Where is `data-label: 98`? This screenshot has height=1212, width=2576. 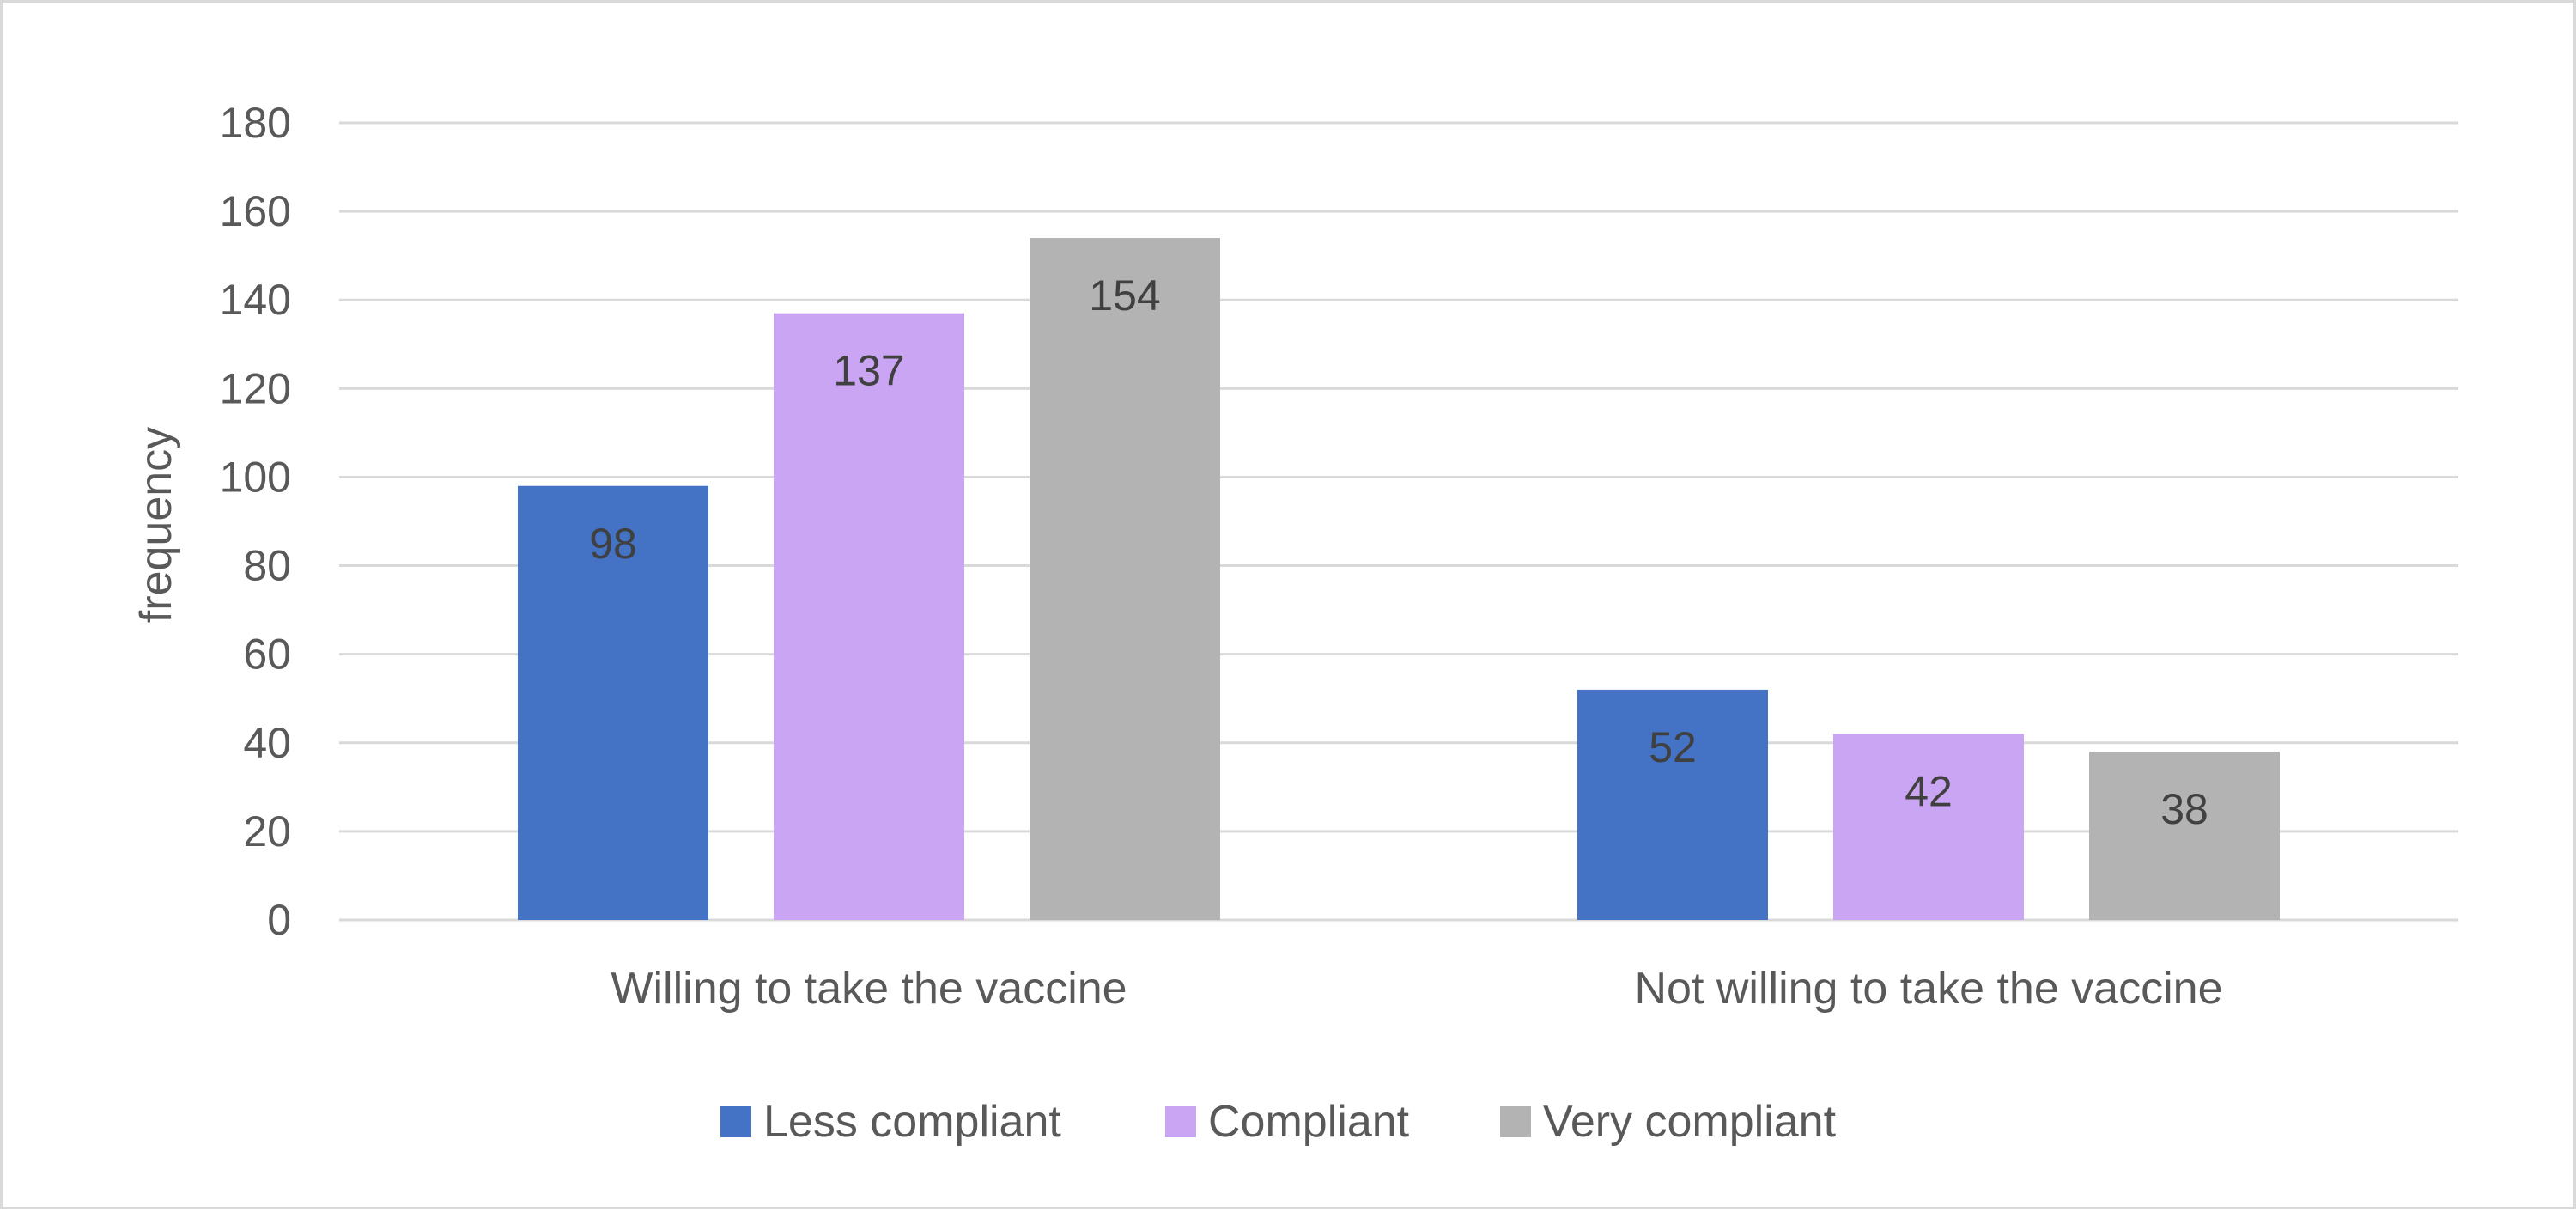 data-label: 98 is located at coordinates (613, 544).